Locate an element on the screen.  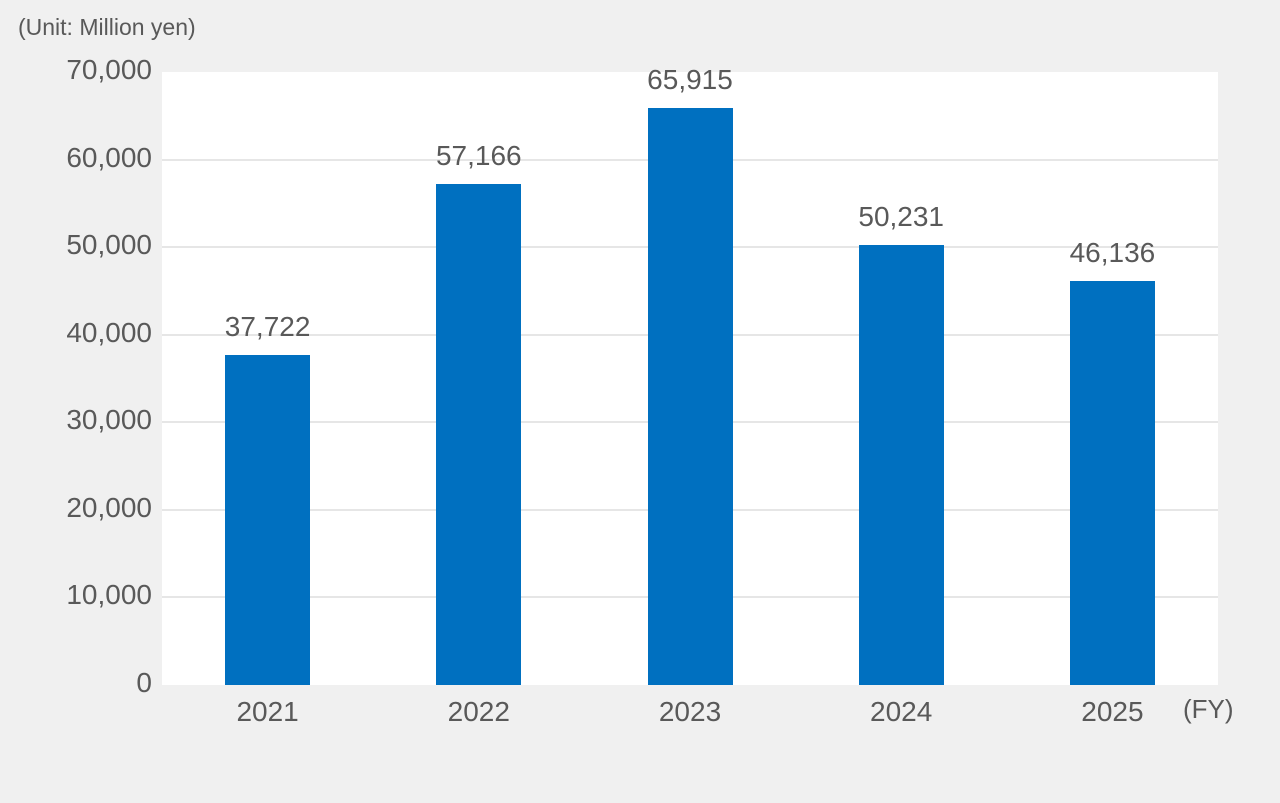
y-tick-label: 0 is located at coordinates (144, 682).